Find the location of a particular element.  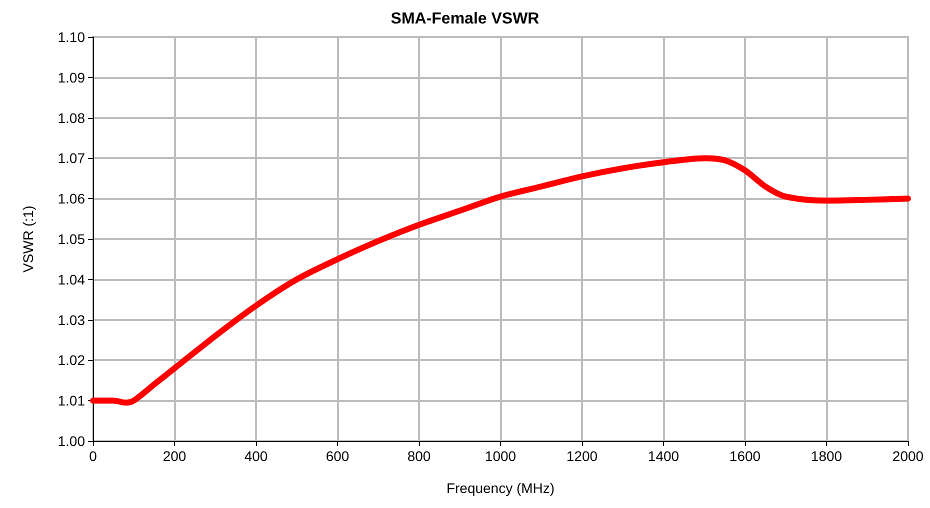

x-tick-label: 800 is located at coordinates (419, 456).